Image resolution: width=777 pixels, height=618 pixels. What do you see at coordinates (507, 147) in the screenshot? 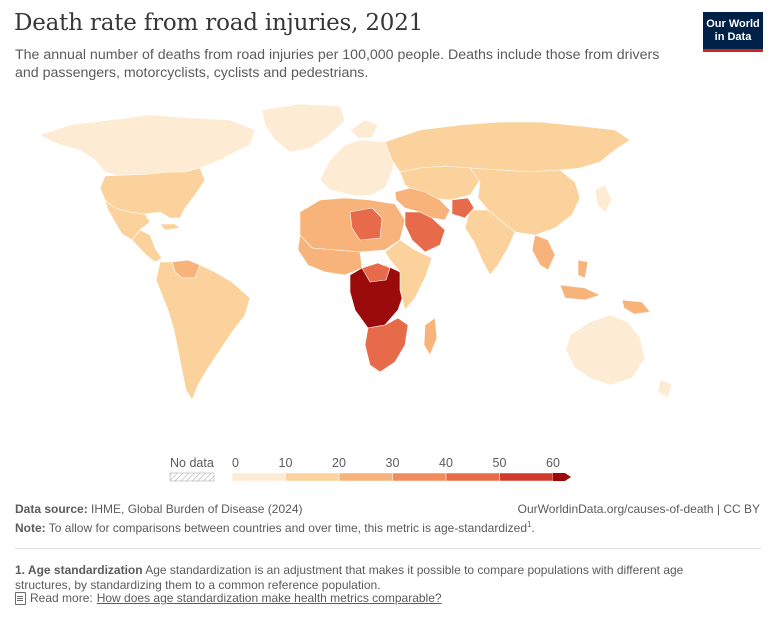
I see `map-region-russia` at bounding box center [507, 147].